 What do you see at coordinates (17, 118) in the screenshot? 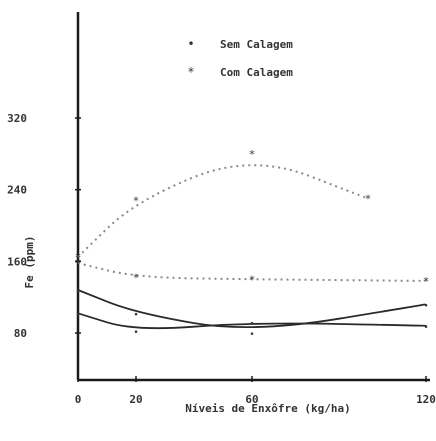
I see `y-tick-label: 320` at bounding box center [17, 118].